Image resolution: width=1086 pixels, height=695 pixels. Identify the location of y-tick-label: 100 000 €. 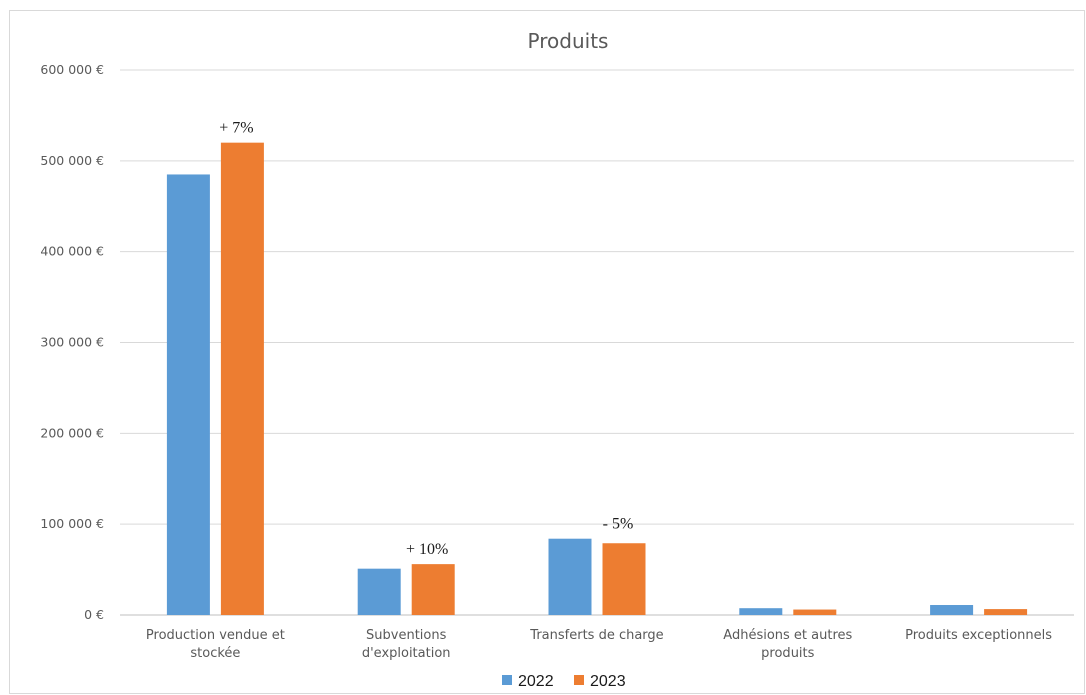
(72, 523).